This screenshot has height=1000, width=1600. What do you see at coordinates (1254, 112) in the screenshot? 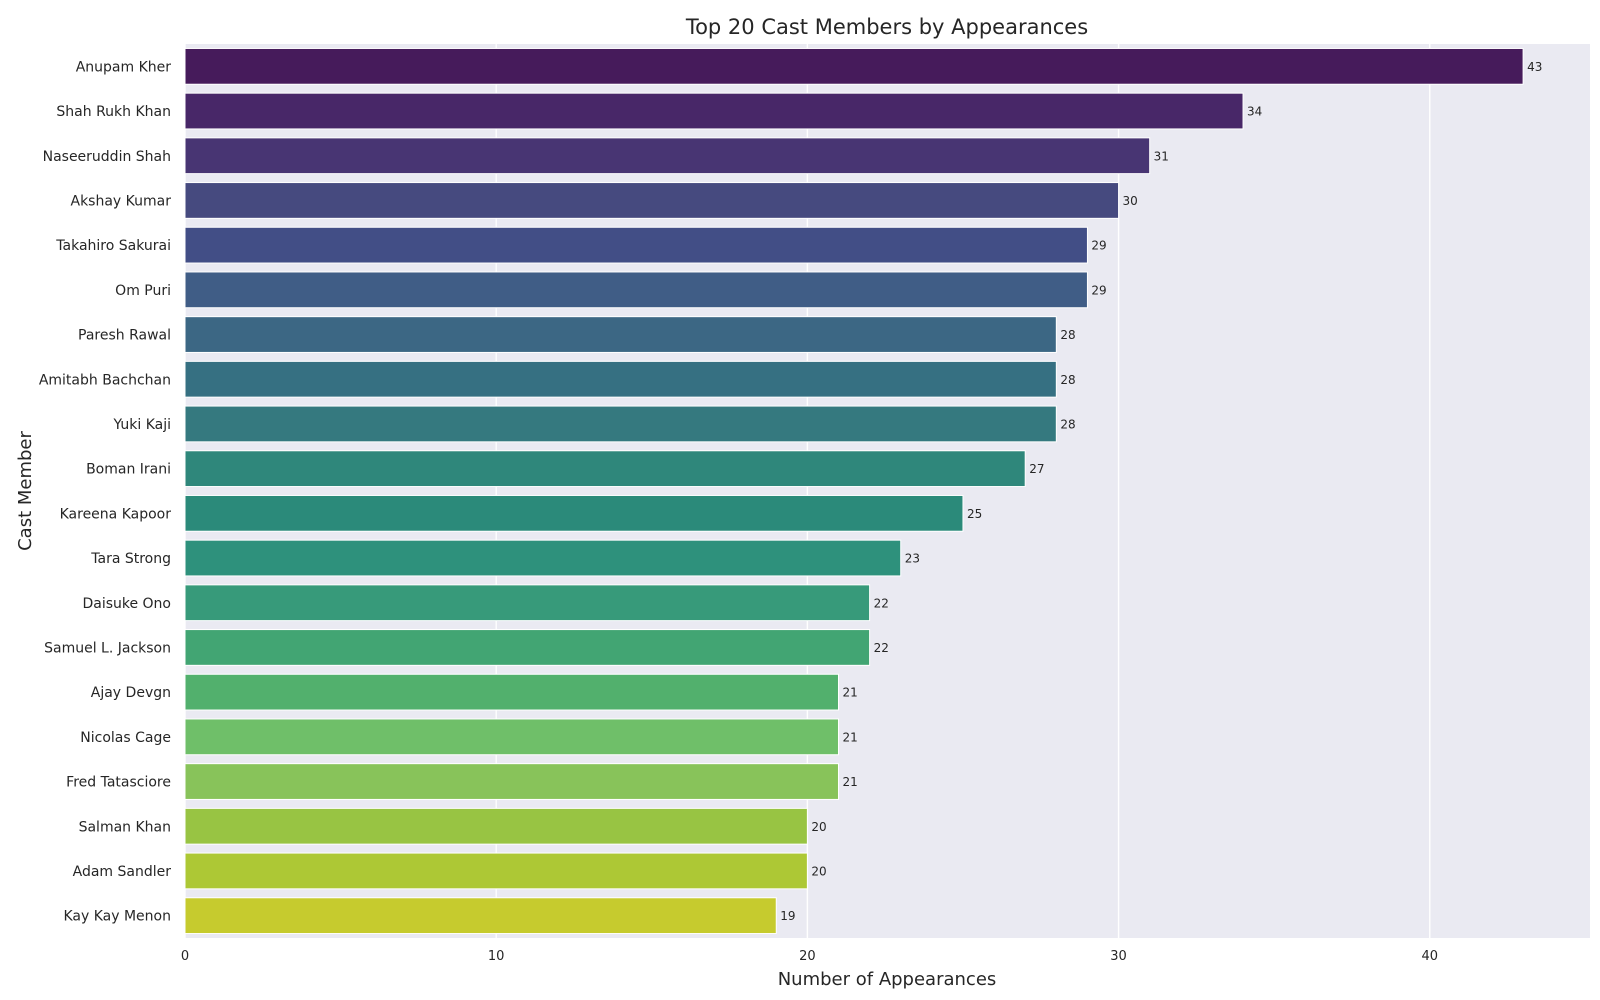
I see `bar-value-label: 34` at bounding box center [1254, 112].